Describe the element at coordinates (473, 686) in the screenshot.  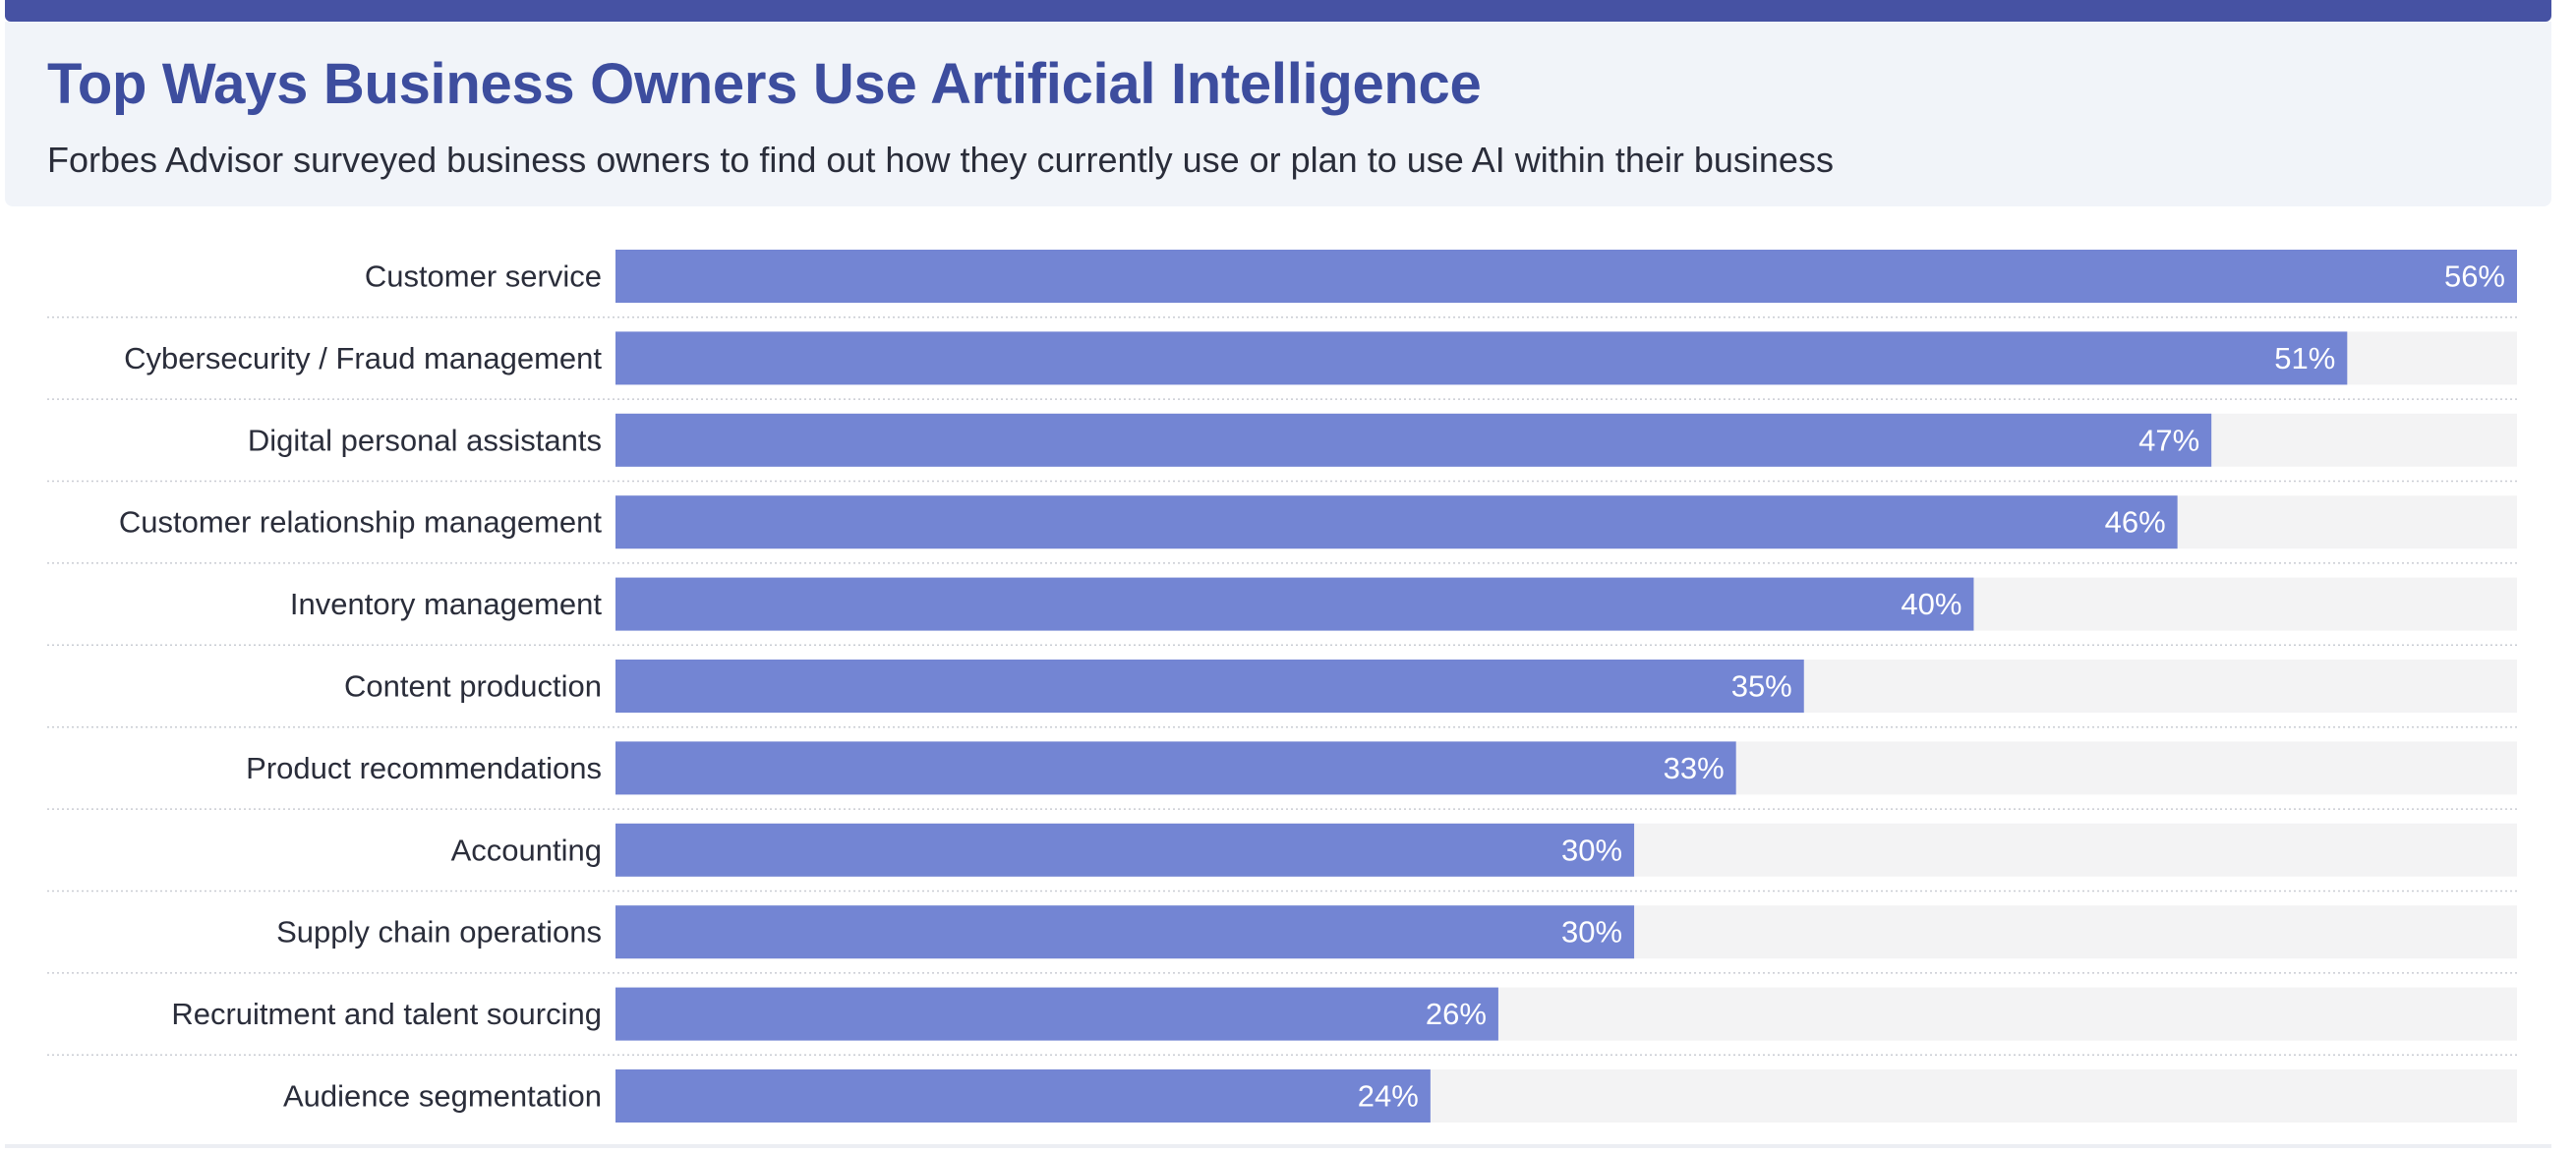
I see `category-label: Content production` at that location.